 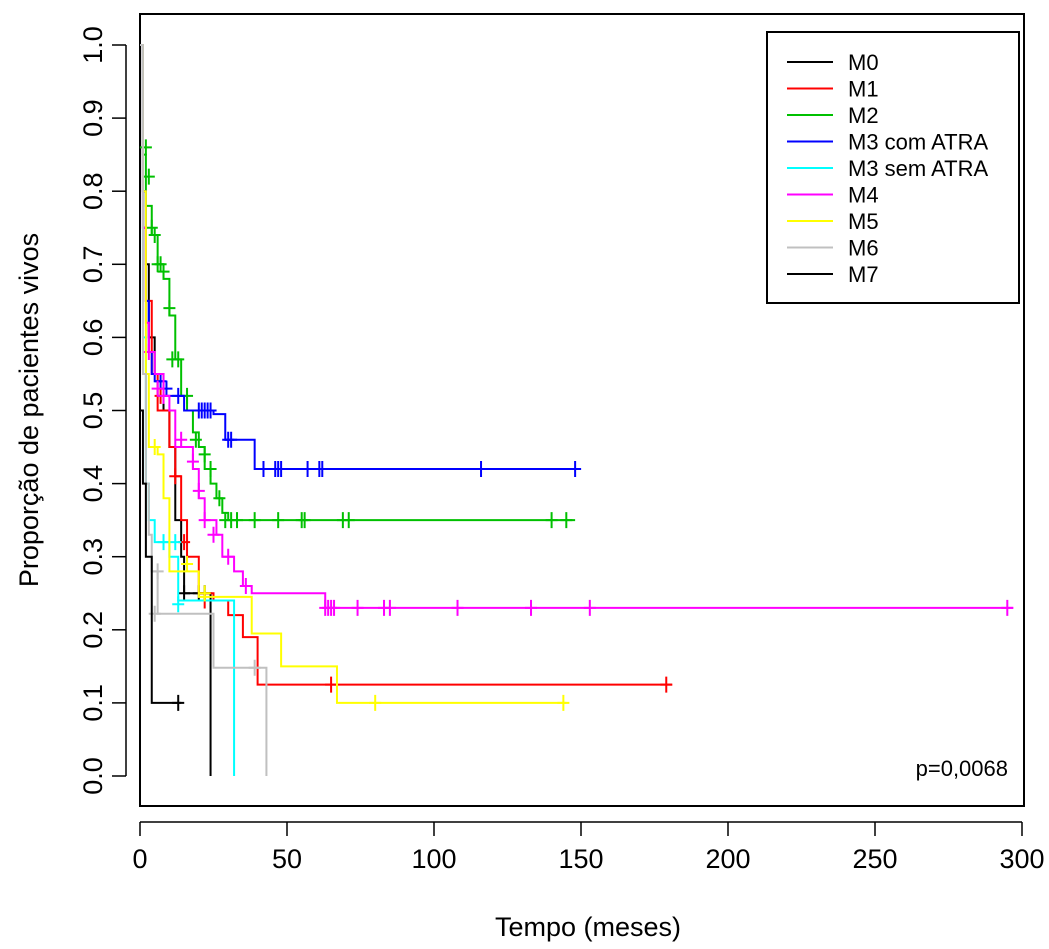 What do you see at coordinates (863, 248) in the screenshot?
I see `legend-label: M6` at bounding box center [863, 248].